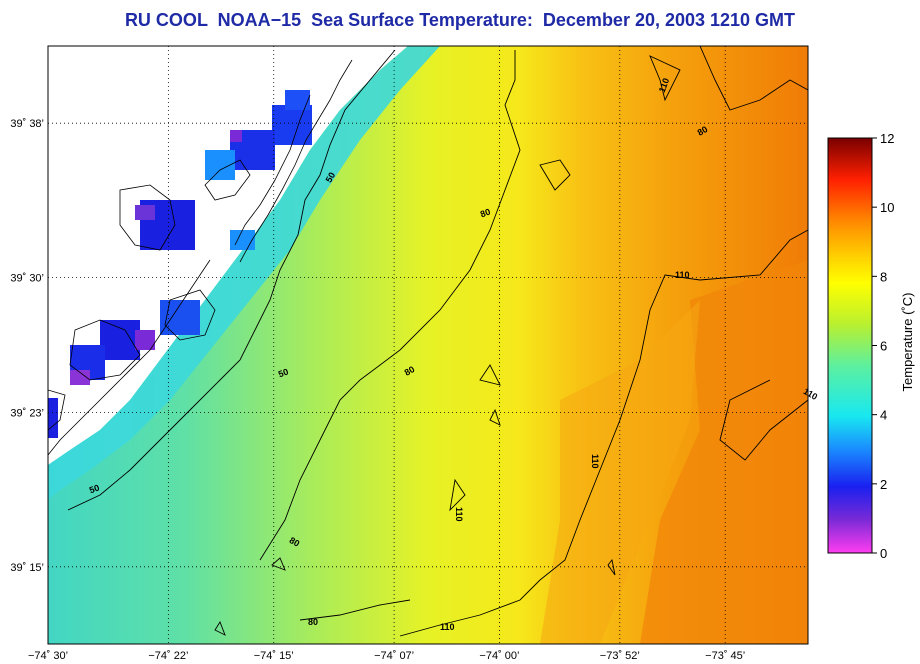 The height and width of the screenshot is (664, 920). Describe the element at coordinates (27, 346) in the screenshot. I see `lat-labels: 39˚ 38’ 39˚ 30’ 39˚ 23’ 39˚ 15’` at that location.